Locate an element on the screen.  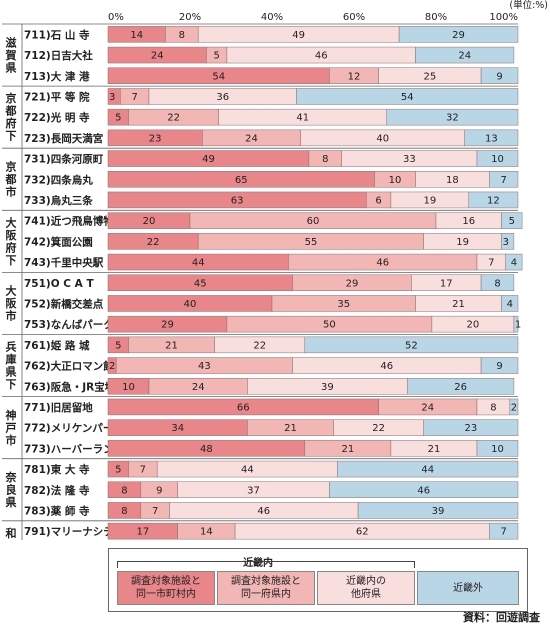
bar-value-label: 34 is located at coordinates (177, 428).